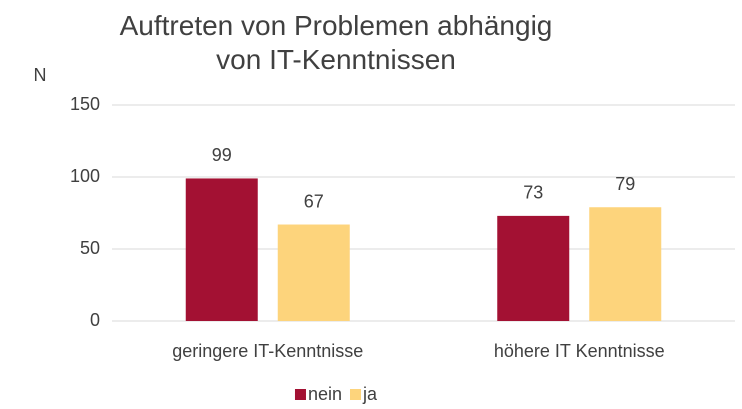  Describe the element at coordinates (625, 184) in the screenshot. I see `data-label: 79` at that location.